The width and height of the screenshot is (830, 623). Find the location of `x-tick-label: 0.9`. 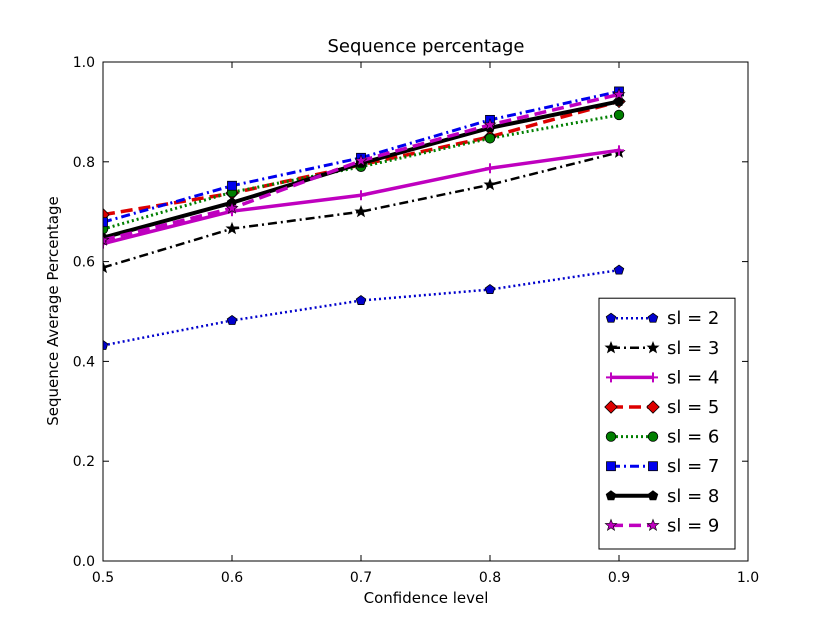

x-tick-label: 0.9 is located at coordinates (619, 578).